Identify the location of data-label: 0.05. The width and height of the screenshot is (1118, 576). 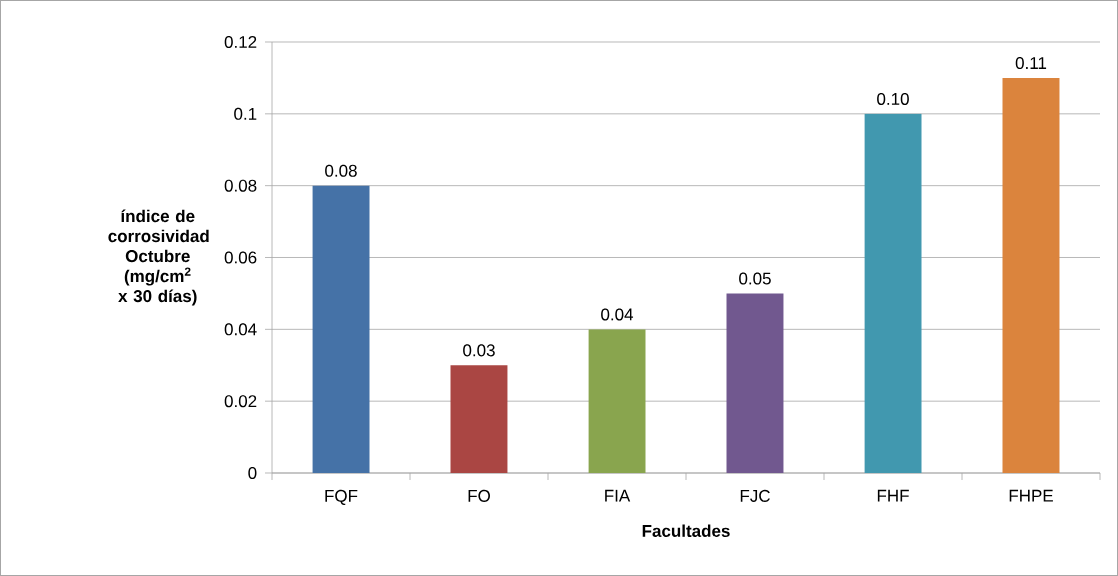
(755, 278).